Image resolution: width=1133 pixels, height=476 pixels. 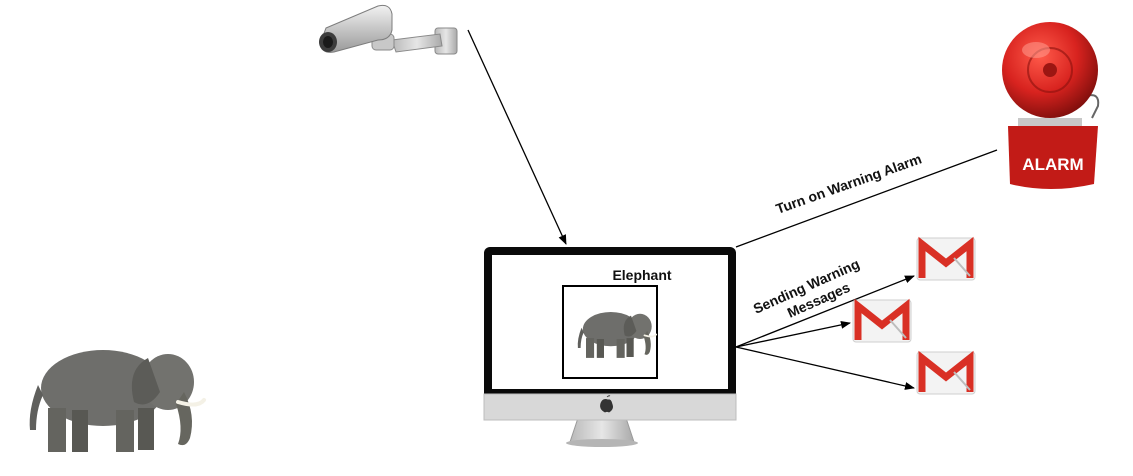 I want to click on apple-logo-icon, so click(x=606, y=404).